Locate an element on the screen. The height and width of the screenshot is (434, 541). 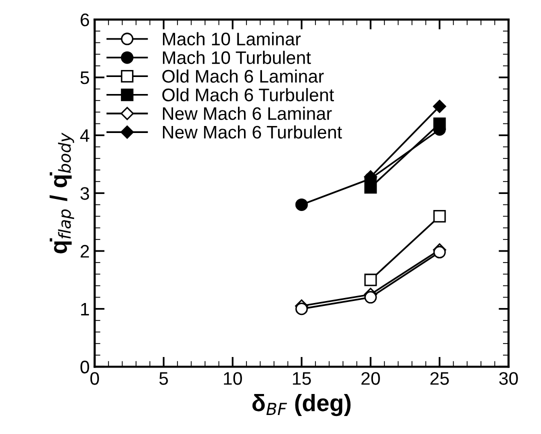
y-tick-label: 0 is located at coordinates (85, 367).